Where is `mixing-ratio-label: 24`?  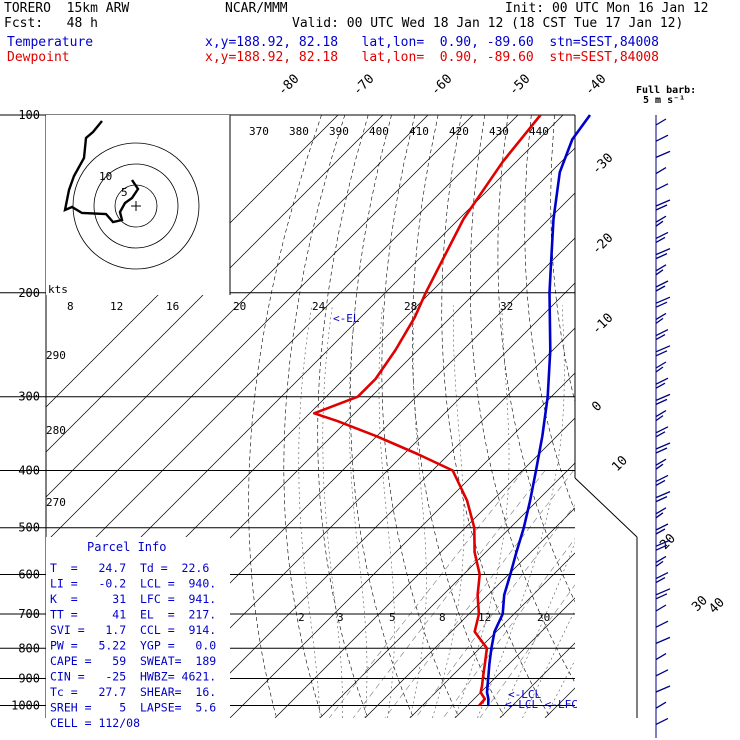 mixing-ratio-label: 24 is located at coordinates (319, 306).